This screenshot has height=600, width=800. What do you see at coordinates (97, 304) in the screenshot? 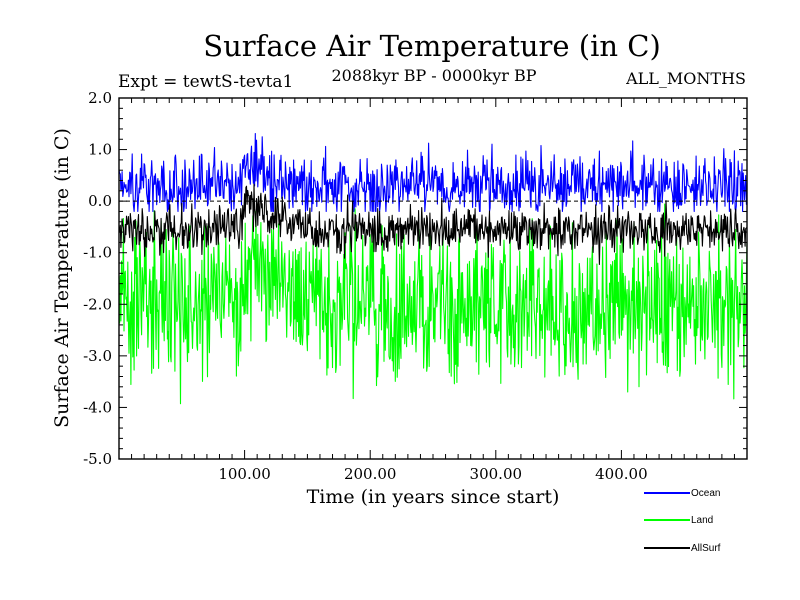
I see `y-tick-label: -2.0` at bounding box center [97, 304].